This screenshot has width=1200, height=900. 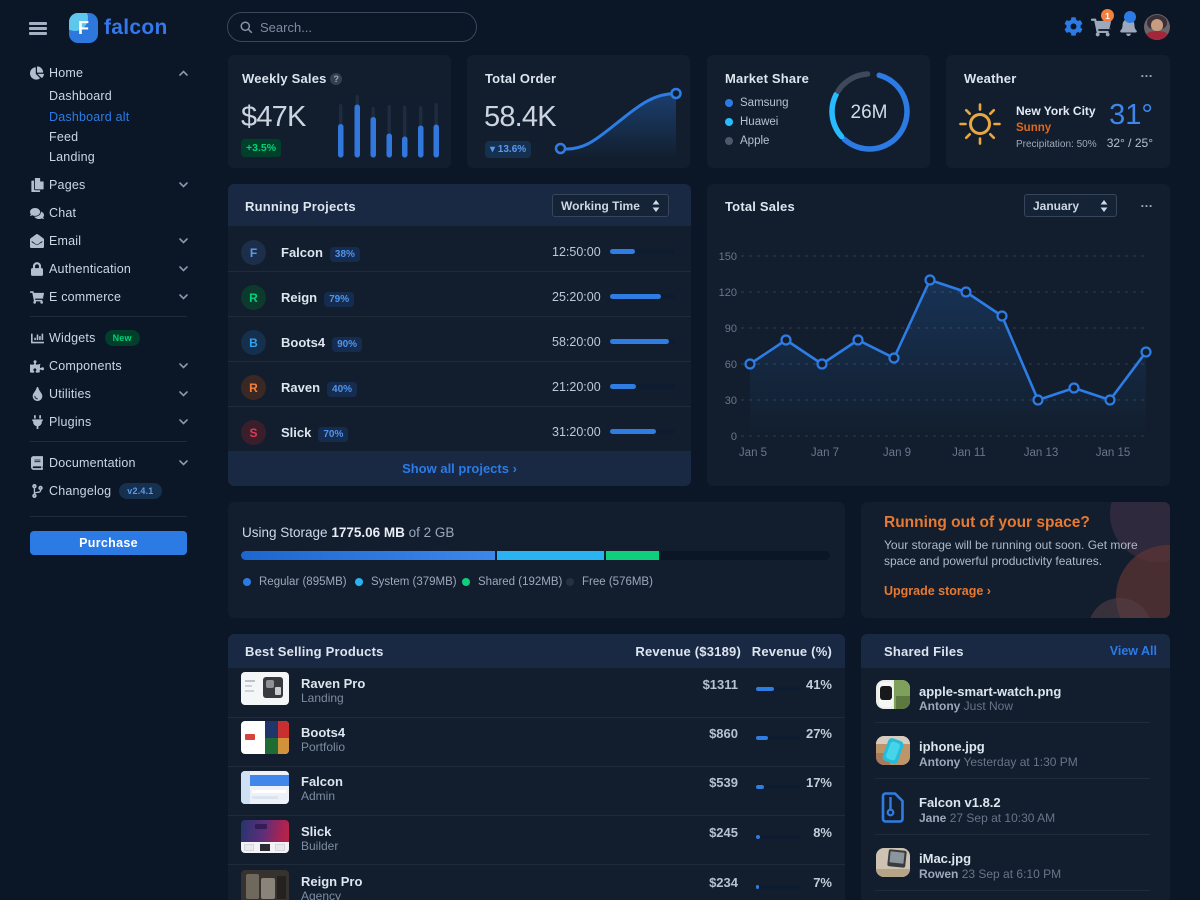 What do you see at coordinates (869, 112) in the screenshot?
I see `svg-text: 26M` at bounding box center [869, 112].